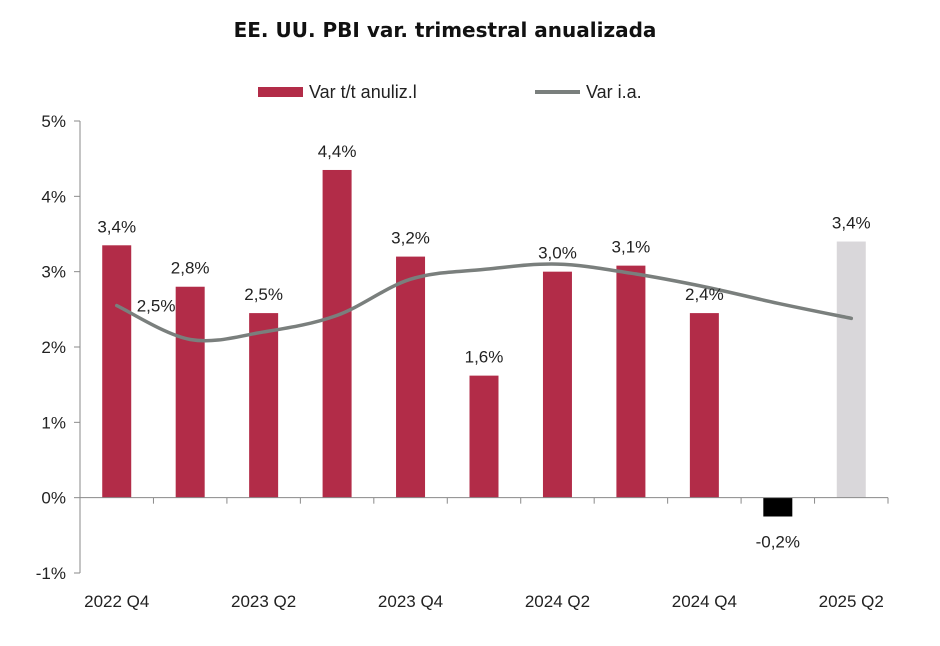  Describe the element at coordinates (704, 294) in the screenshot. I see `bar-data-label: 2,4%` at that location.